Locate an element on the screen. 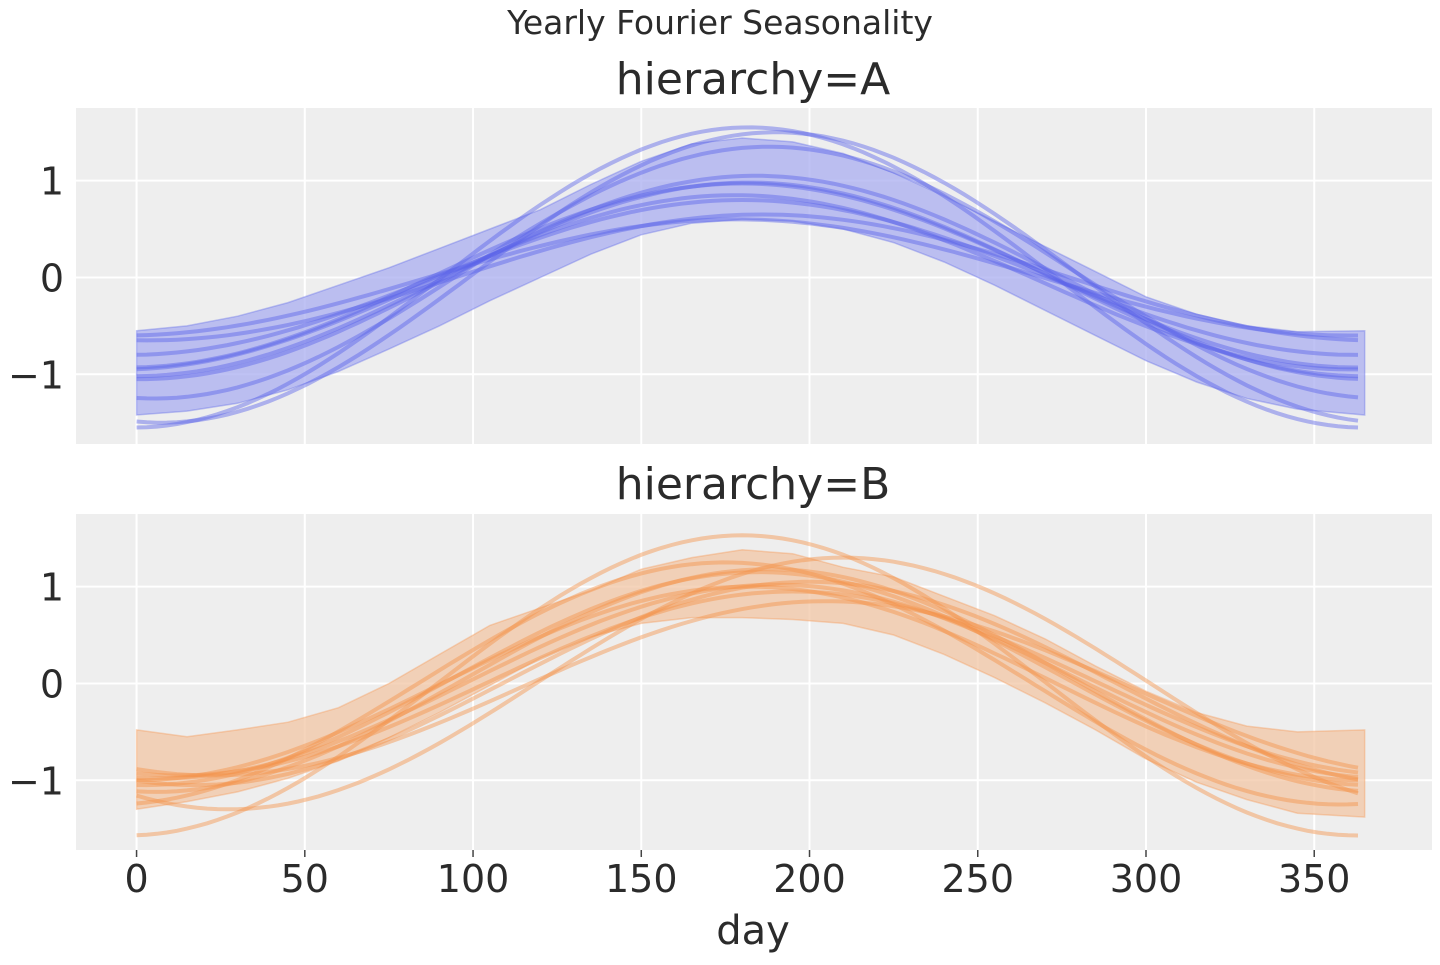 The height and width of the screenshot is (965, 1440). x-tick-label: 100 is located at coordinates (473, 879).